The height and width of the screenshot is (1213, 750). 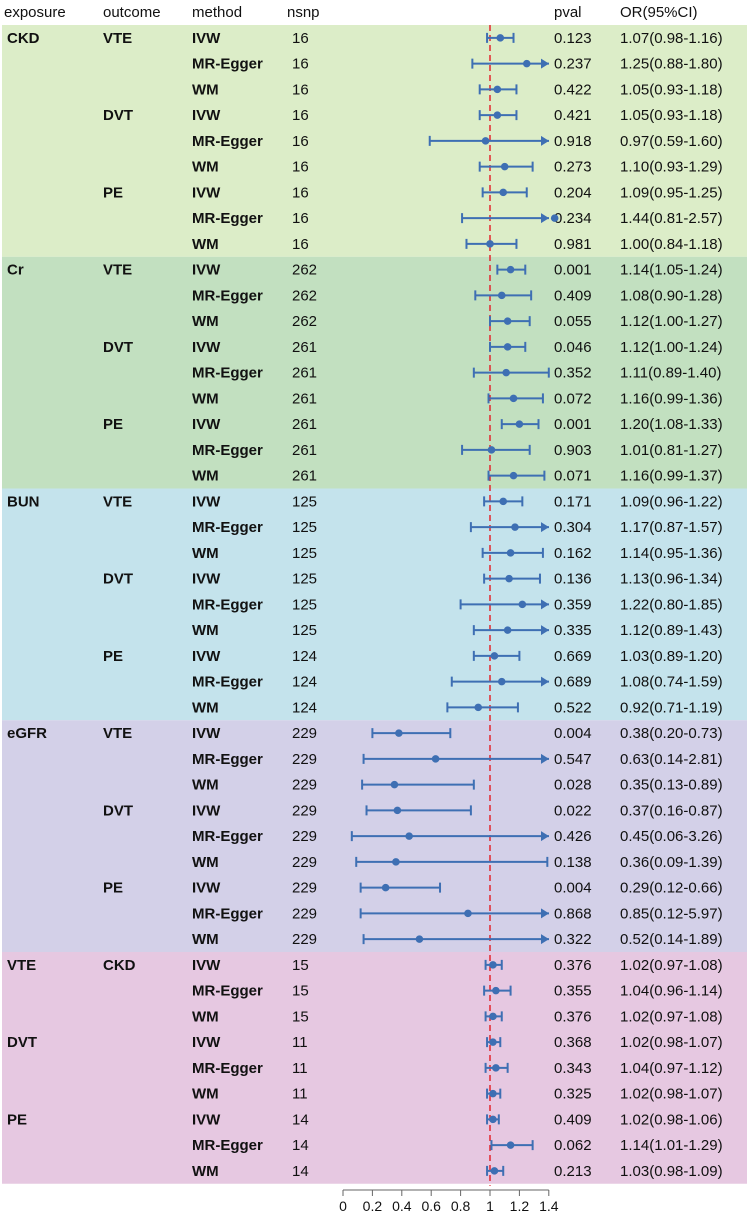 I want to click on pval-value: 0.004, so click(x=573, y=888).